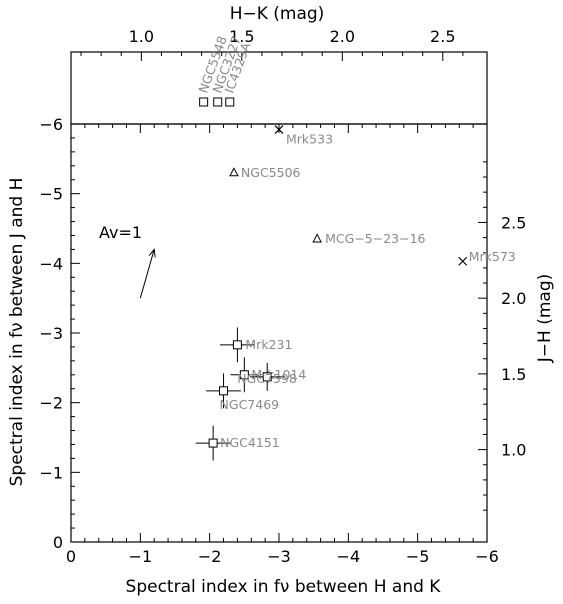 This screenshot has height=604, width=563. I want to click on top-x-tick-label: 2.5, so click(442, 36).